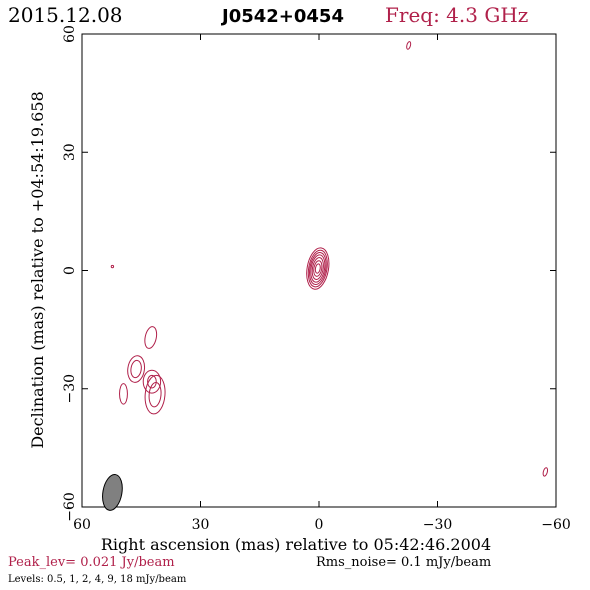 This screenshot has width=590, height=590. What do you see at coordinates (70, 34) in the screenshot?
I see `y-tick-label: 60` at bounding box center [70, 34].